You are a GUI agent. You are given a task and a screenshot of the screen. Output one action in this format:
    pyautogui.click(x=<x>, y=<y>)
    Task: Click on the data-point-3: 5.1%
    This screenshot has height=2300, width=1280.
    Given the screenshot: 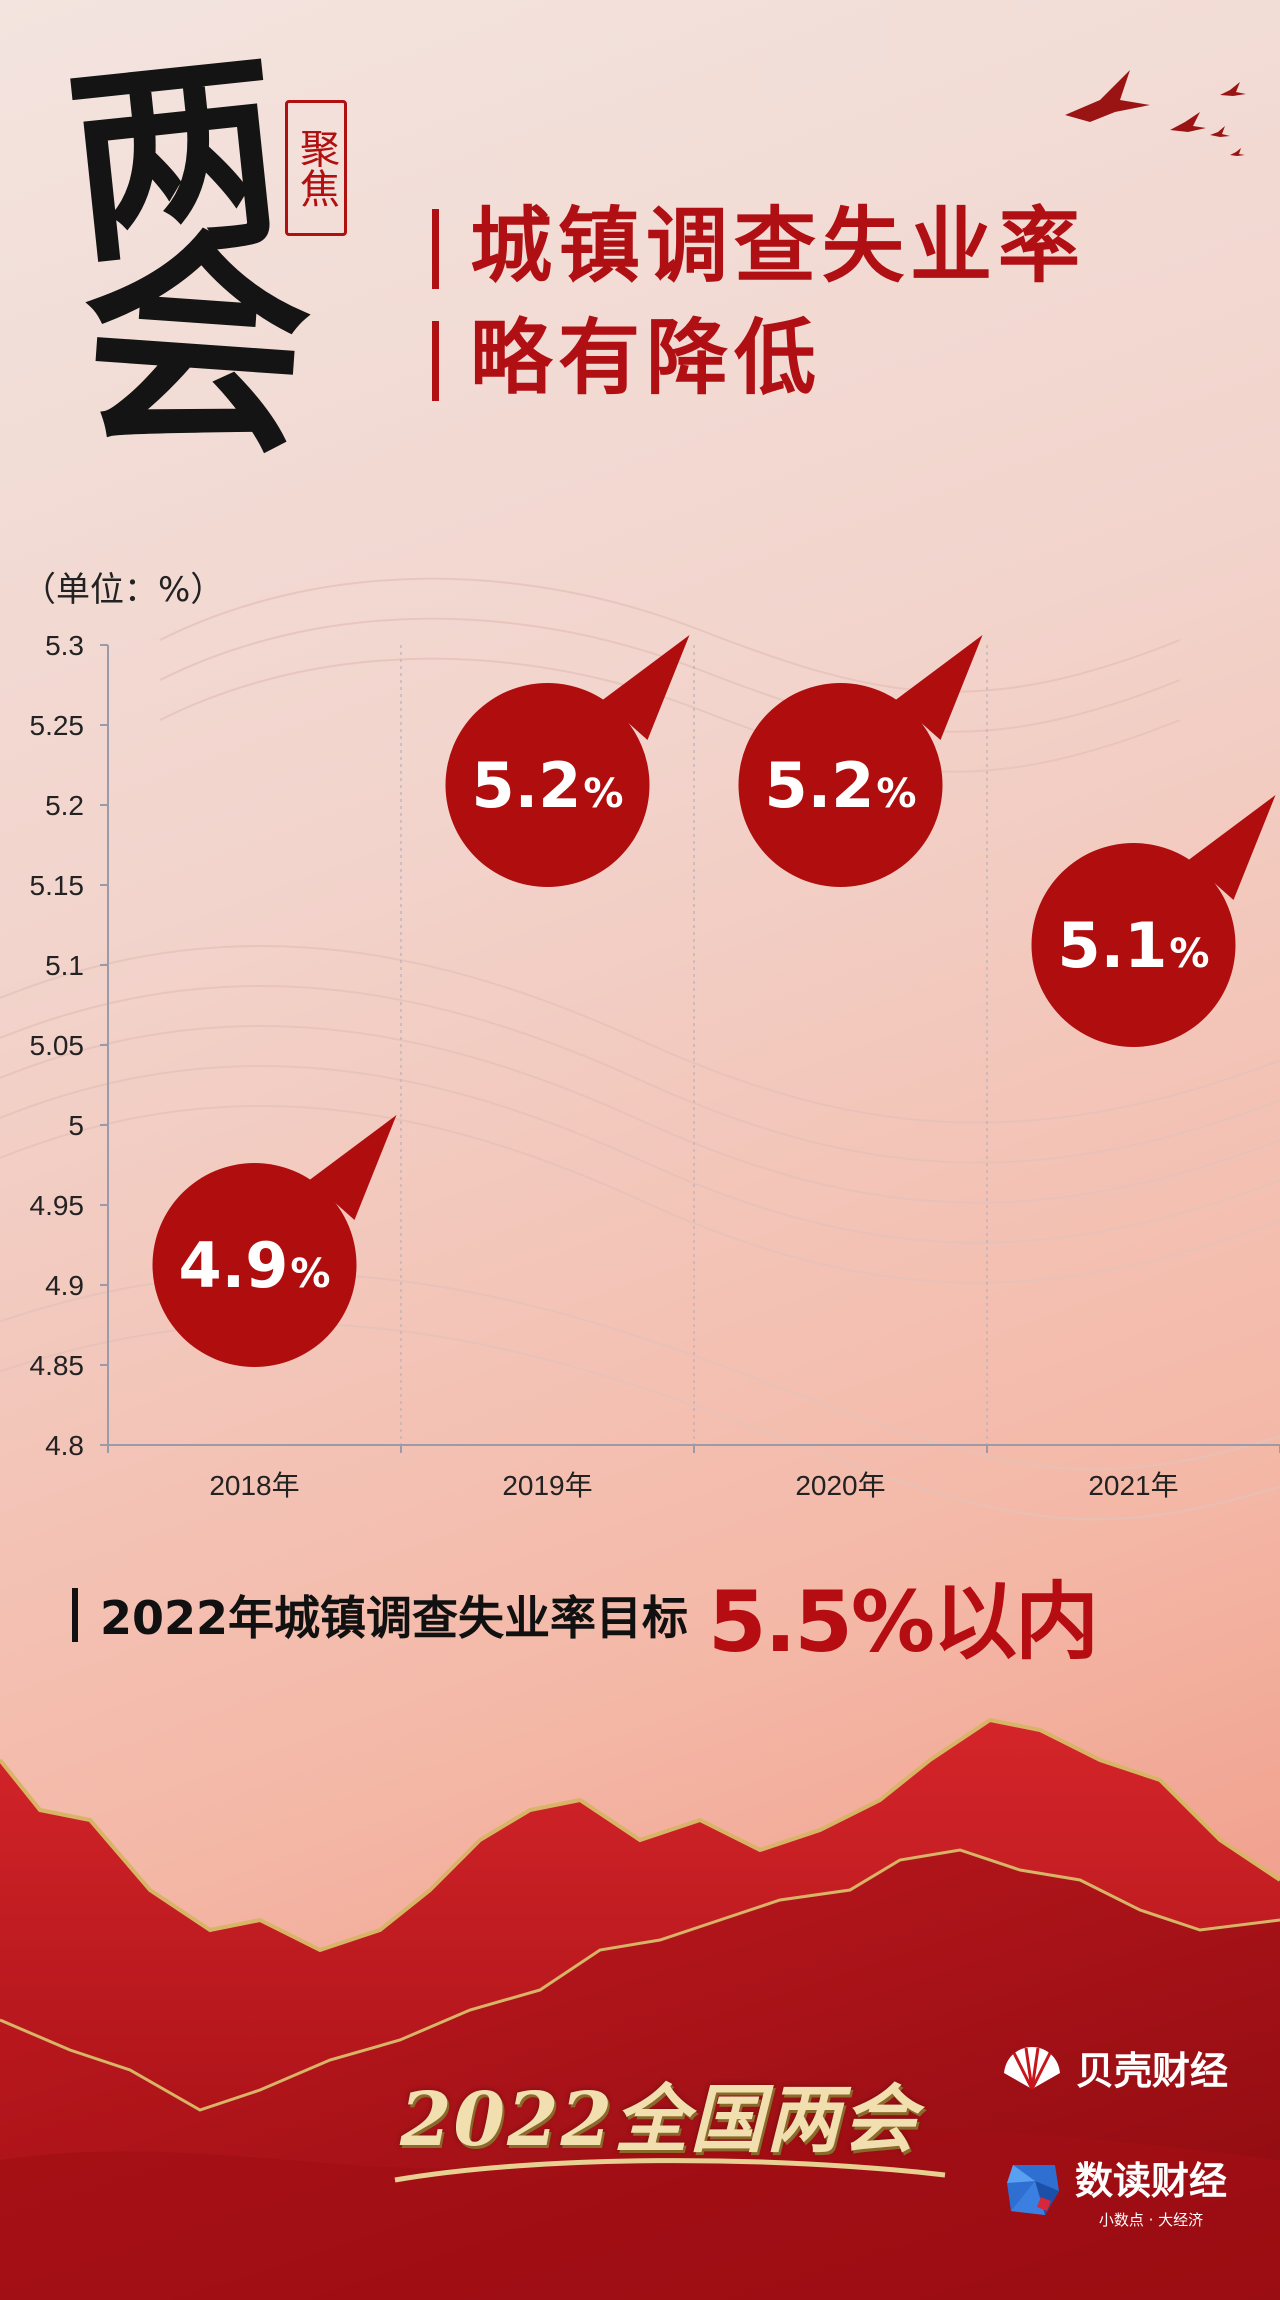 What is the action you would take?
    pyautogui.click(x=1153, y=921)
    